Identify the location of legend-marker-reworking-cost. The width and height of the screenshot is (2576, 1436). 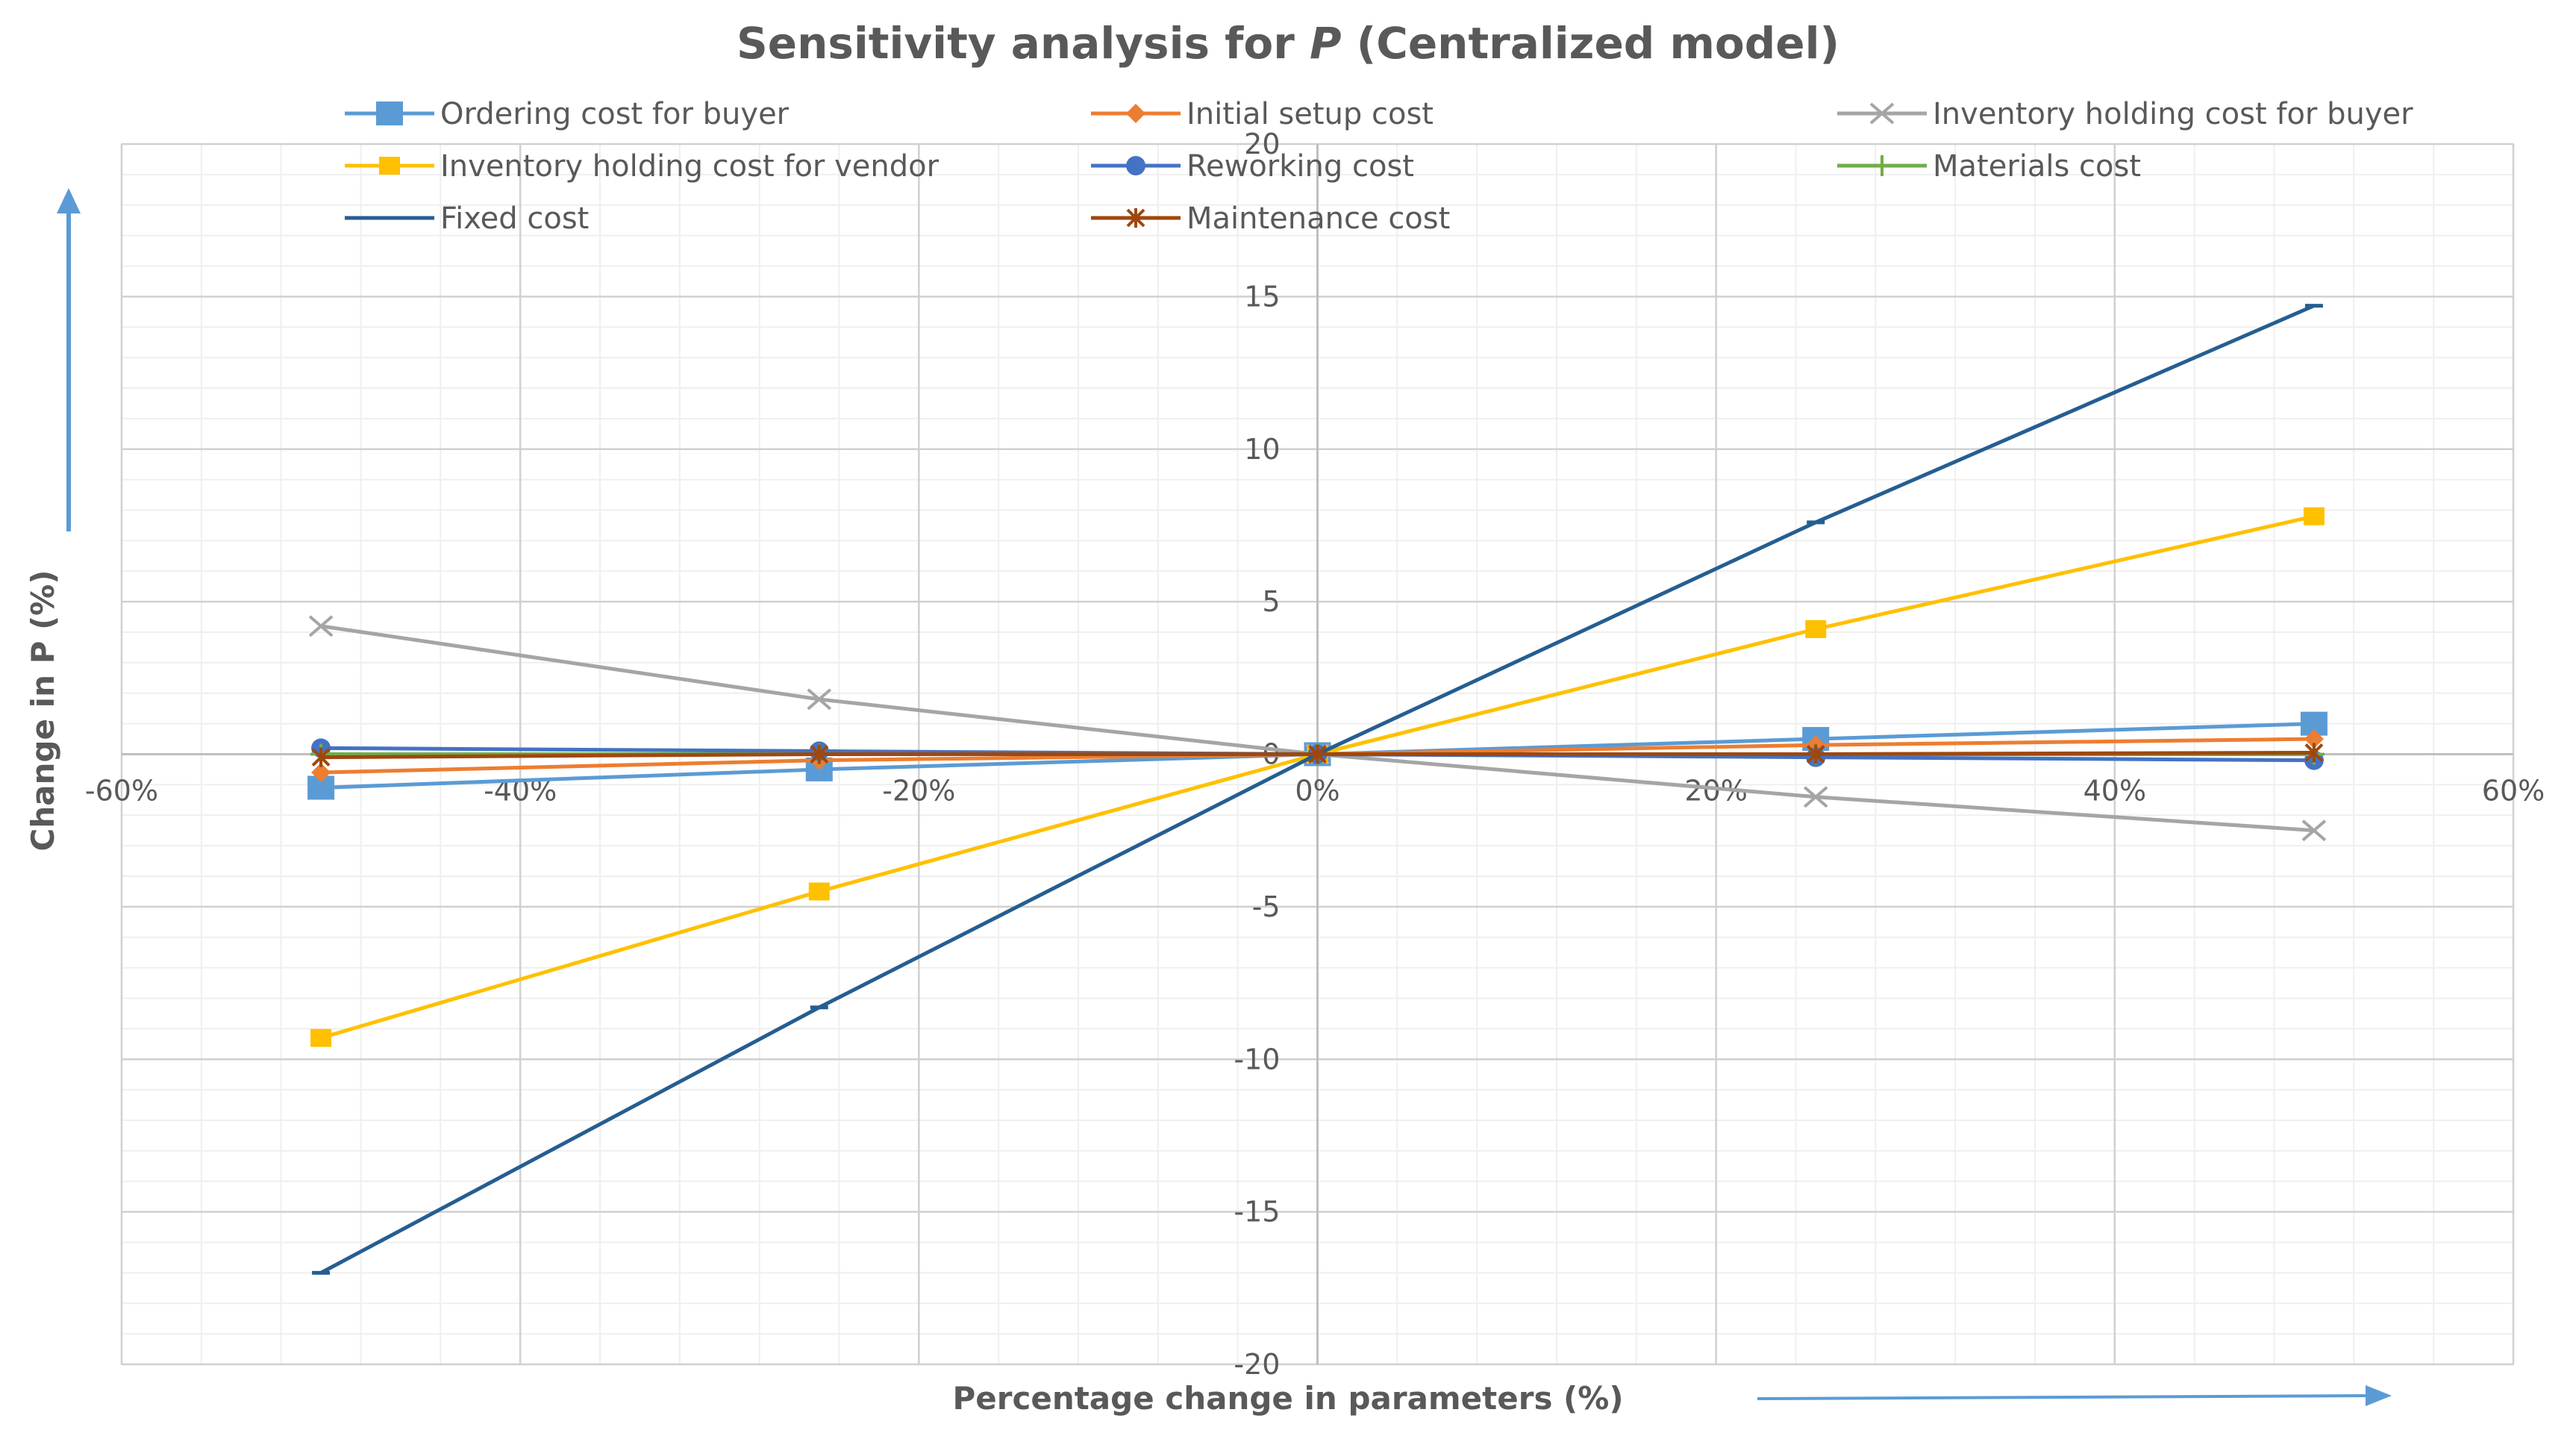
(1135, 165).